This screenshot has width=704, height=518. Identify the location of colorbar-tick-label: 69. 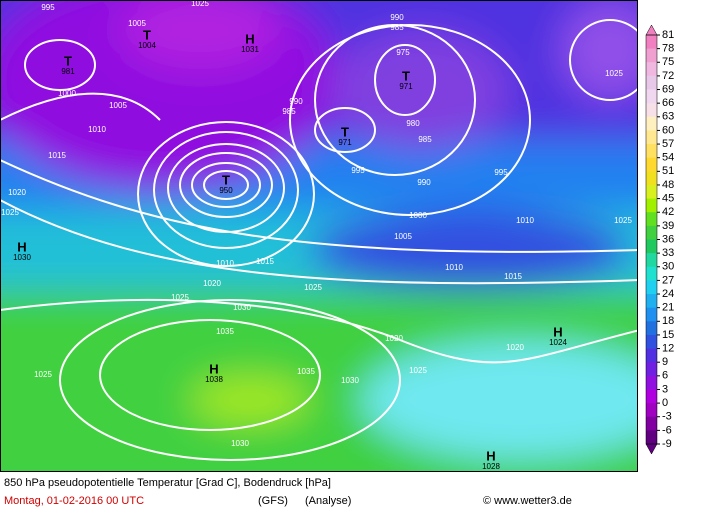
(668, 89).